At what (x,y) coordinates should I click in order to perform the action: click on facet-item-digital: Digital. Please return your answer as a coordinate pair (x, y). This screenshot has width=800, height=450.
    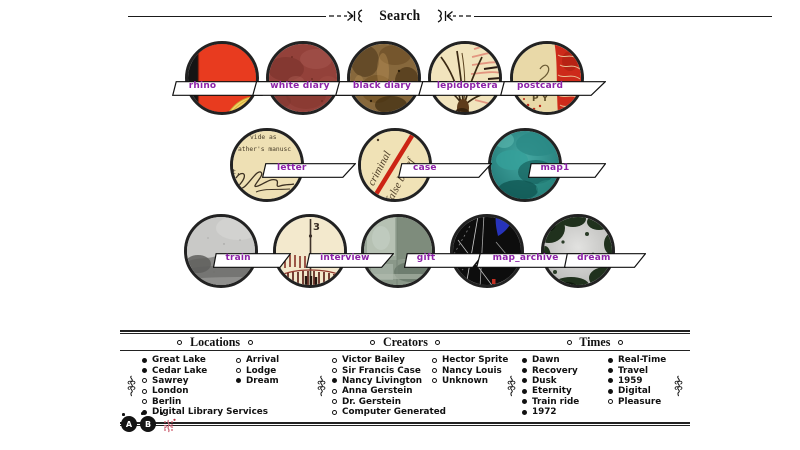
    Looking at the image, I should click on (638, 391).